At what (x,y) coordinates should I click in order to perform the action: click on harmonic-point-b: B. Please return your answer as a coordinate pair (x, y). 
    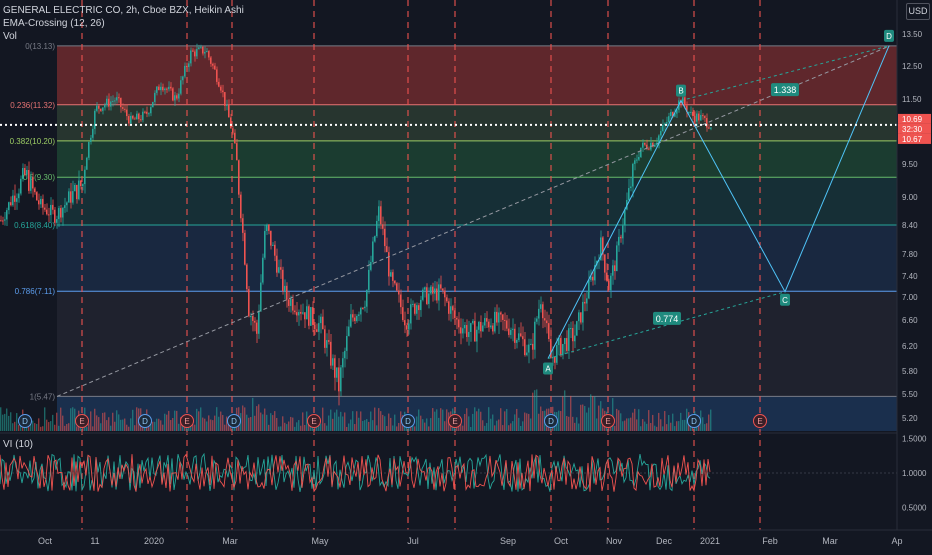
    Looking at the image, I should click on (681, 90).